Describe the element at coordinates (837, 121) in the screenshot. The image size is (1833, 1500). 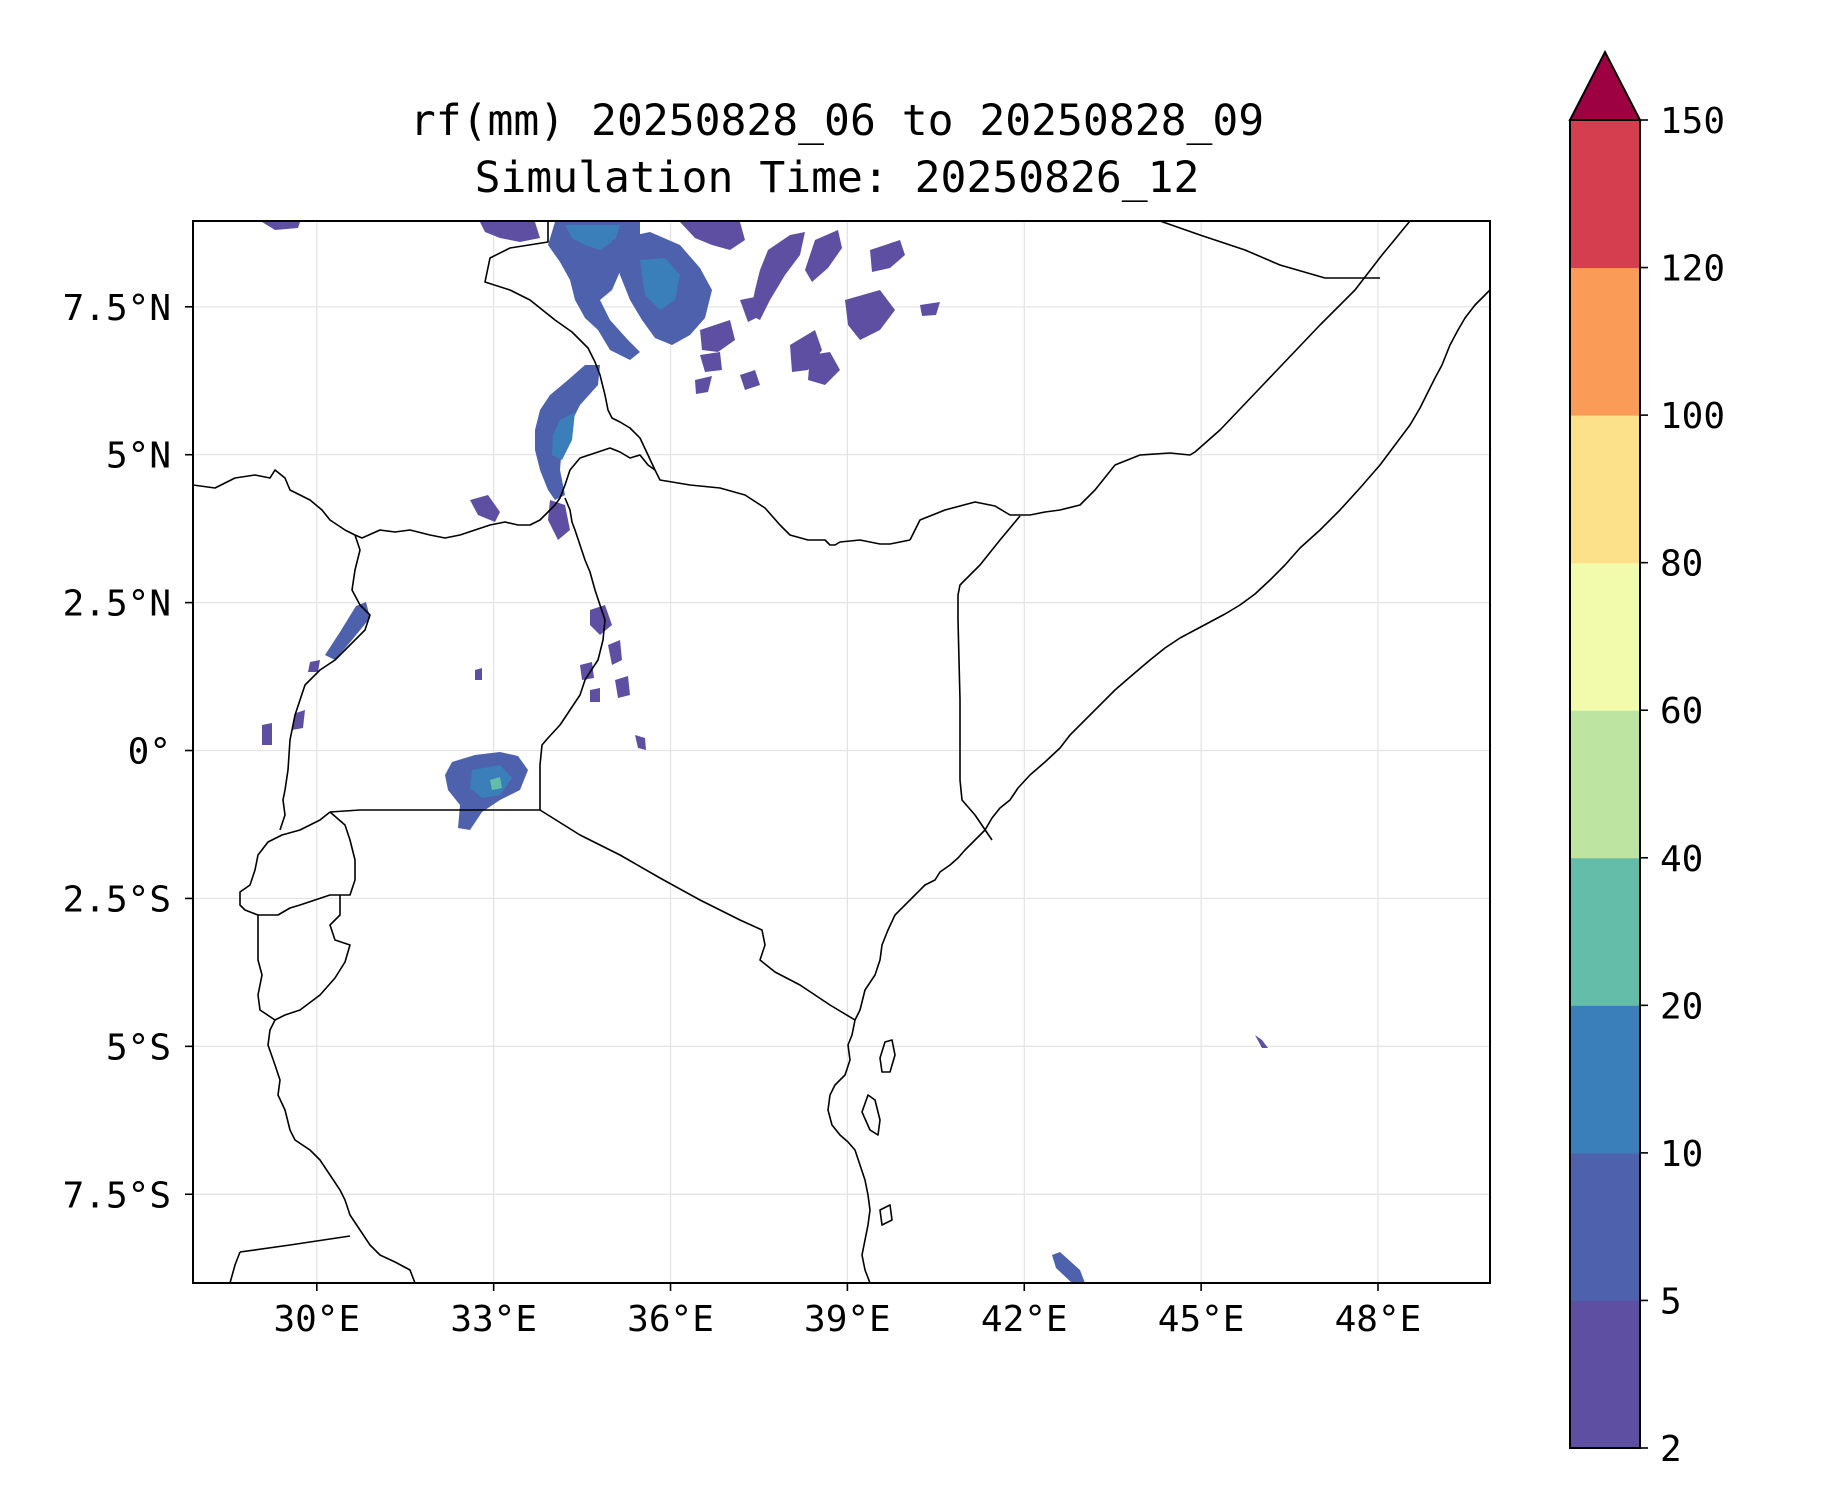
I see `map-title-line-1: rf(mm) 20250828_06 to 20250828_09` at that location.